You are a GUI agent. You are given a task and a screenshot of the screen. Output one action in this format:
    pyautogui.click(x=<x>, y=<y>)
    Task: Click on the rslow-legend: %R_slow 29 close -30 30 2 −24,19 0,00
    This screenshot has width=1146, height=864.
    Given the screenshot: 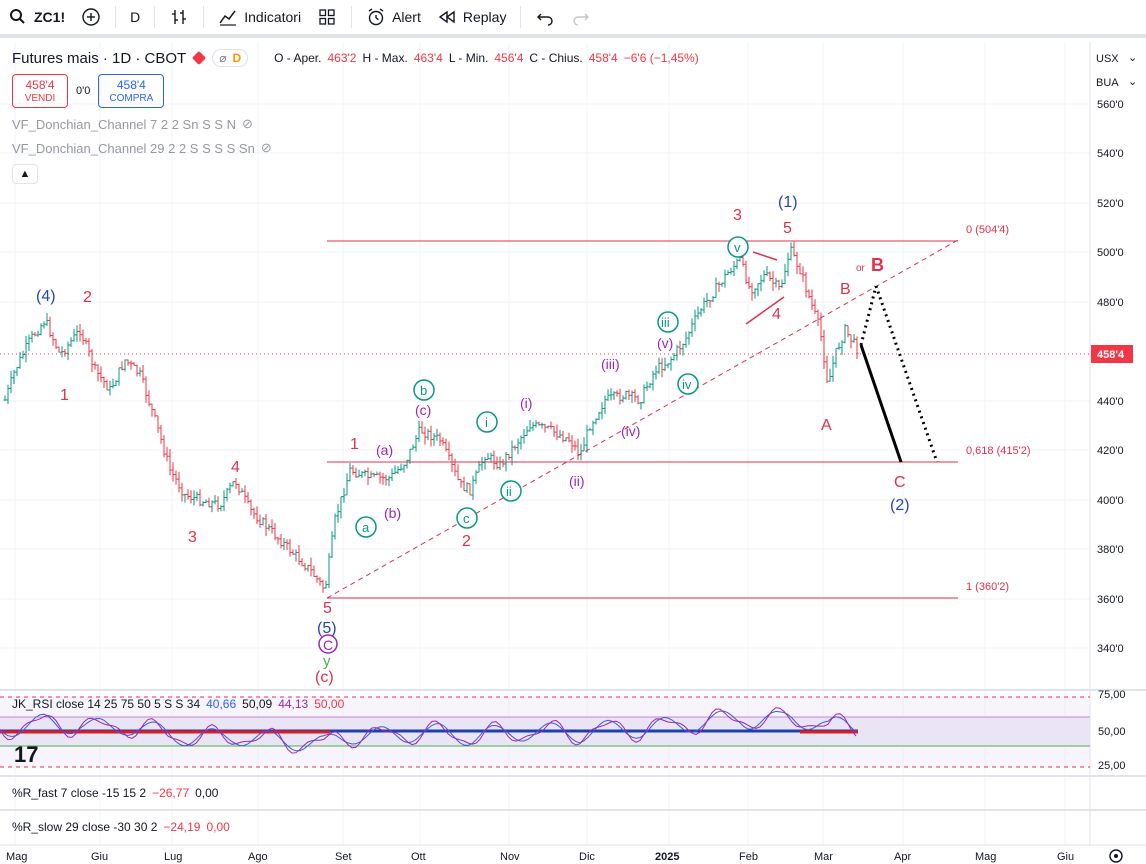 What is the action you would take?
    pyautogui.click(x=121, y=827)
    